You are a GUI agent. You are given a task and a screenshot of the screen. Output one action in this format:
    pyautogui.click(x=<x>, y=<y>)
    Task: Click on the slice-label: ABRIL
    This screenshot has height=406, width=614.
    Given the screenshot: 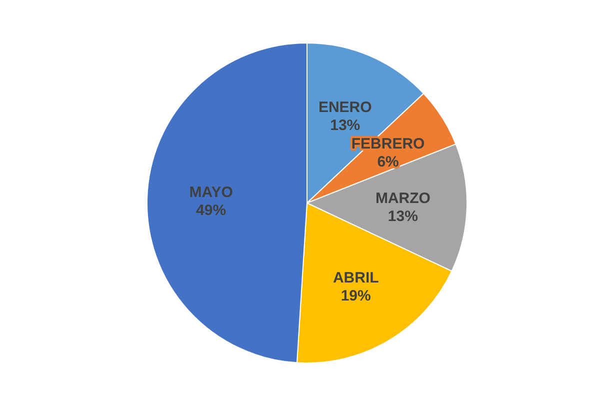 What is the action you would take?
    pyautogui.click(x=355, y=278)
    